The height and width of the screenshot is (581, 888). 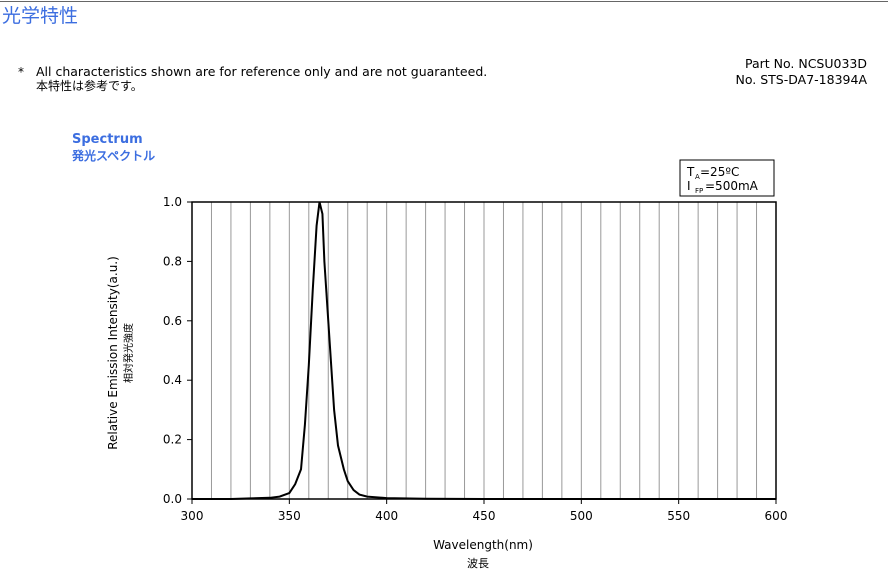 I want to click on doc-no: No. STS-DA7-18394A, so click(x=802, y=79).